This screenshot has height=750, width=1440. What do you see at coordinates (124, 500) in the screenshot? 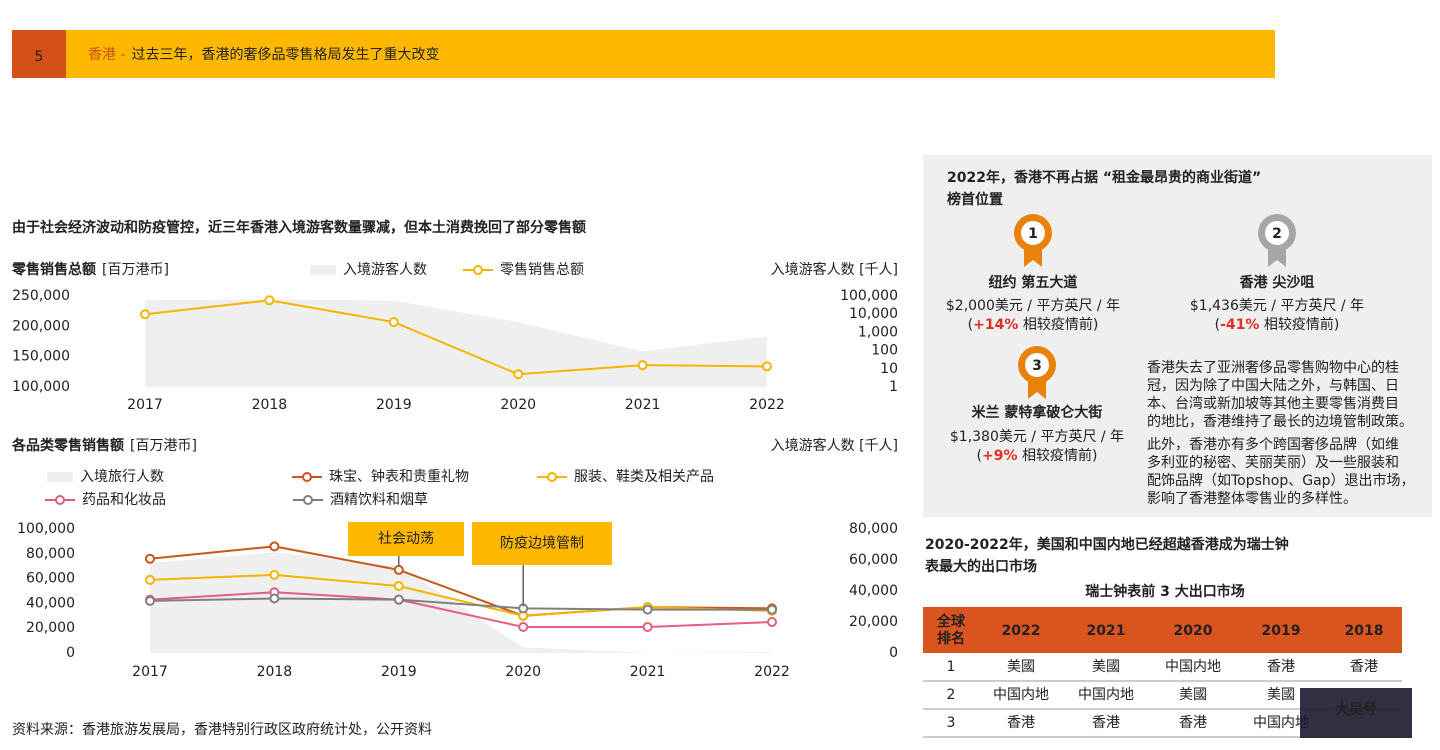
I see `legend-label: 药品和化妆品` at bounding box center [124, 500].